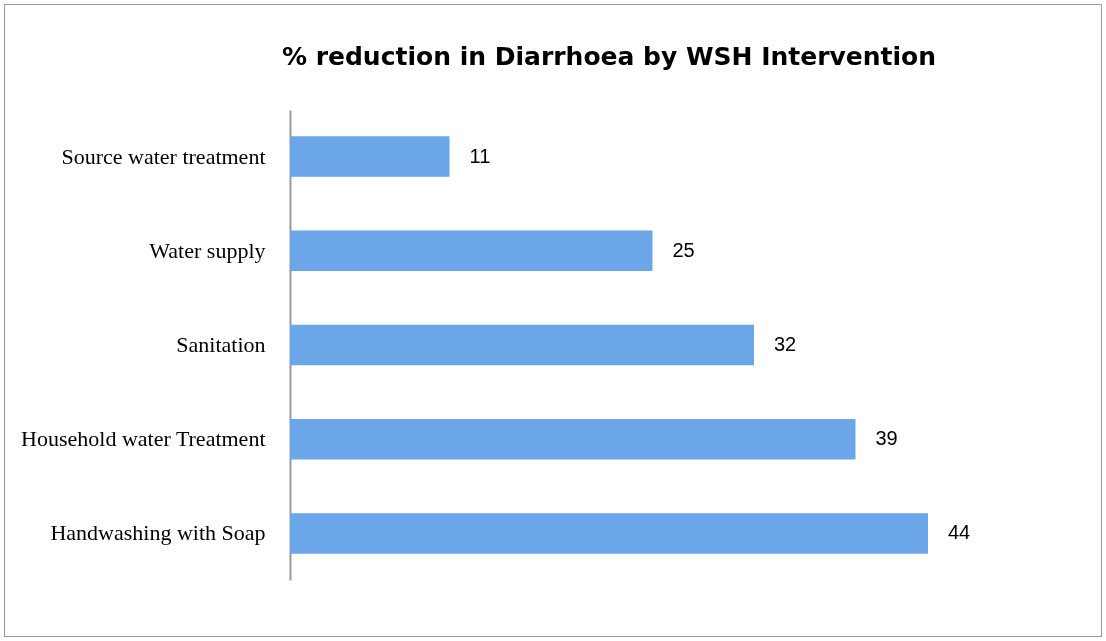  Describe the element at coordinates (886, 438) in the screenshot. I see `data-label: 39` at that location.